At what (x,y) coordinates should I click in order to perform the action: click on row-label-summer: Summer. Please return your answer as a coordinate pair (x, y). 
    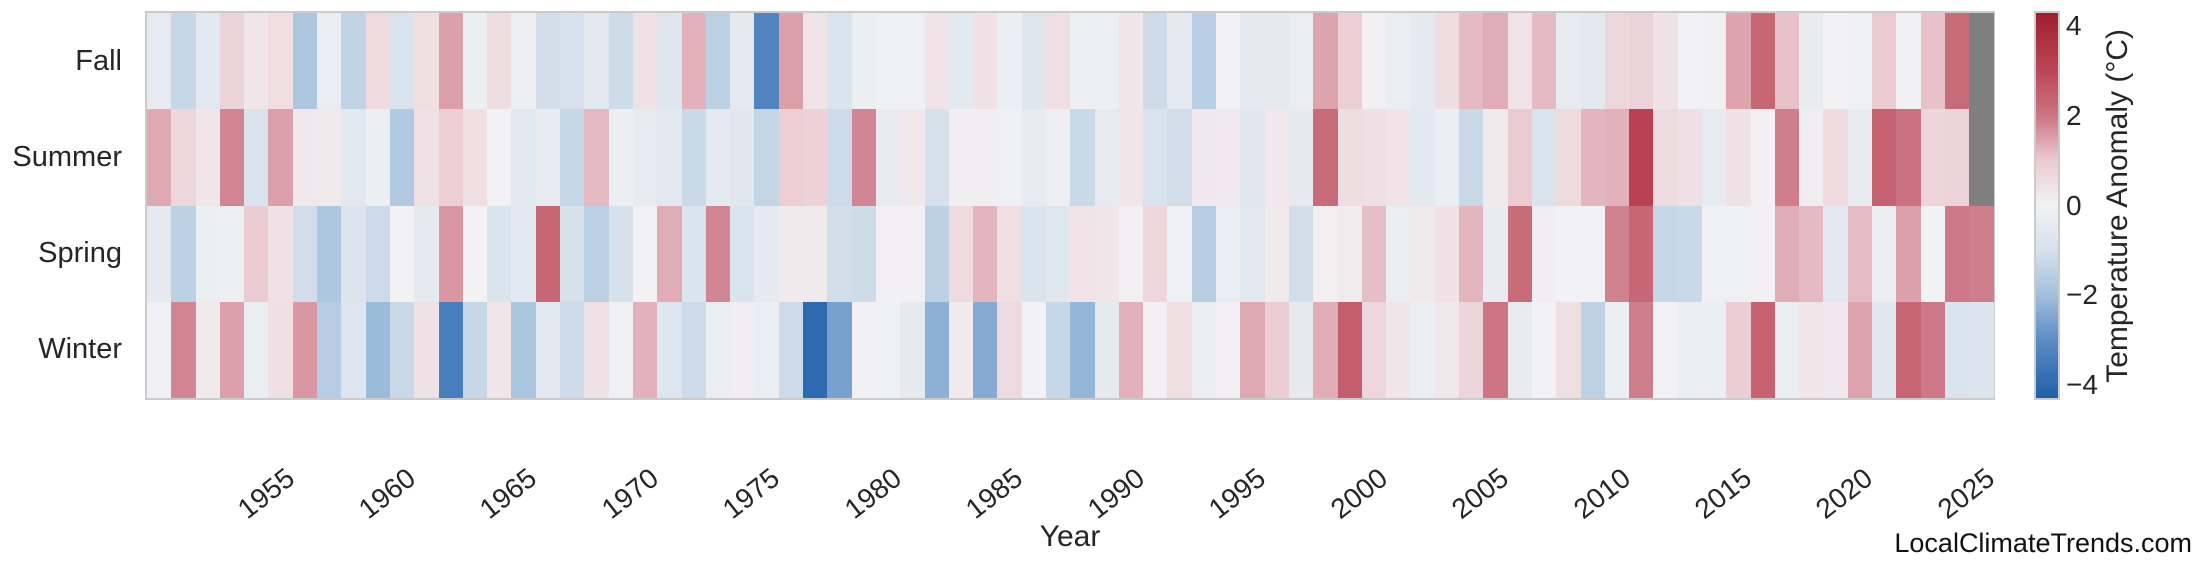
    Looking at the image, I should click on (67, 156).